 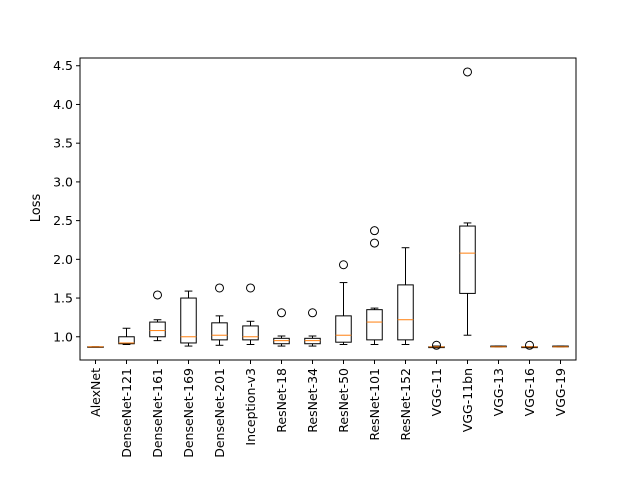 What do you see at coordinates (467, 201) in the screenshot?
I see `box-vgg-11bn` at bounding box center [467, 201].